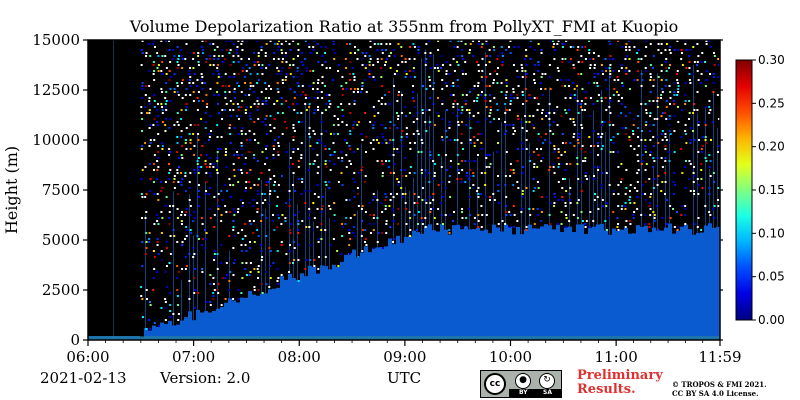 The image size is (800, 400). Describe the element at coordinates (771, 147) in the screenshot. I see `colorbar-tick-label: 0.20` at that location.